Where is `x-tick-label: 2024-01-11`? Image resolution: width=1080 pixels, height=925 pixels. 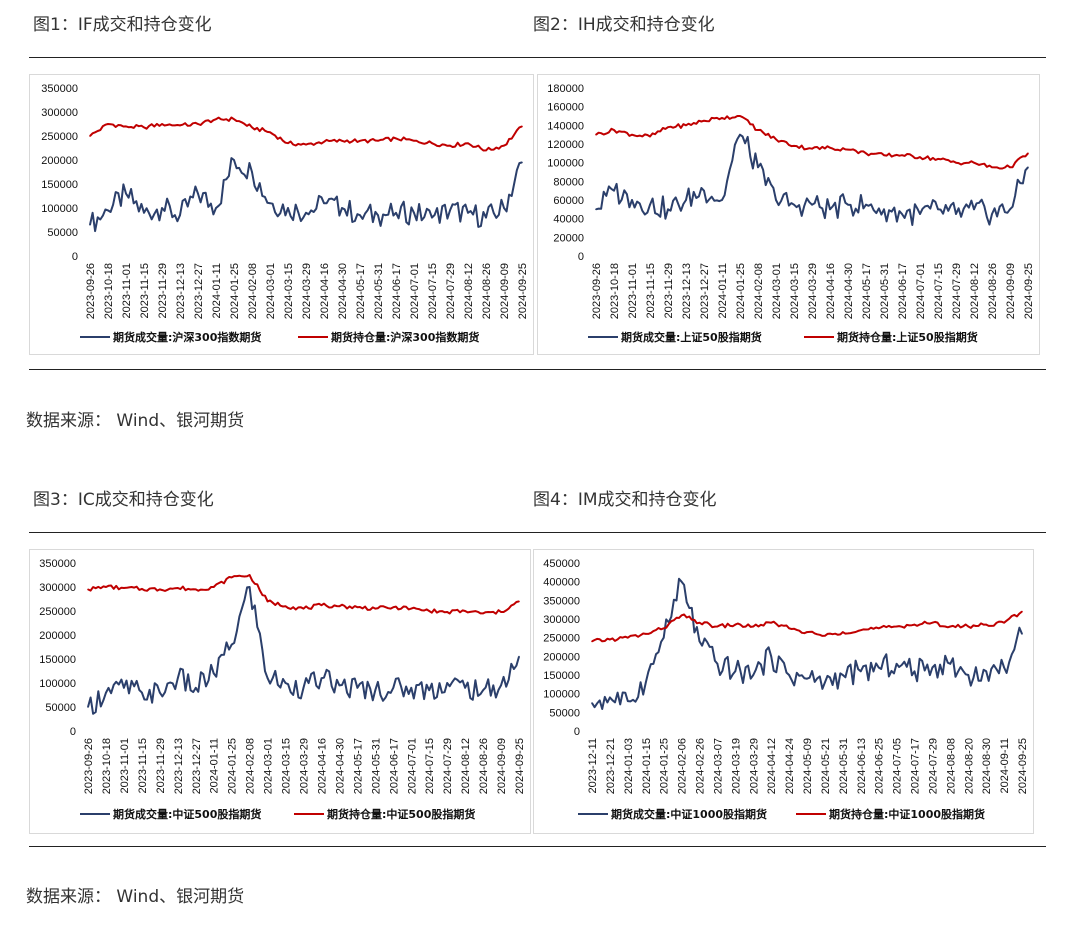 x-tick-label: 2024-01-11 is located at coordinates (723, 290).